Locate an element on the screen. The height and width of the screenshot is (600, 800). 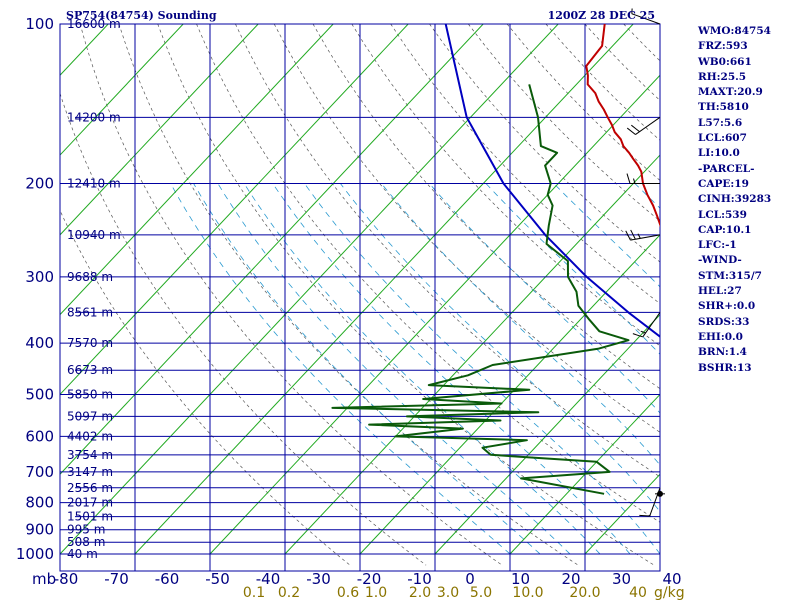
pressure-tick-label: 300 is located at coordinates (39, 277).